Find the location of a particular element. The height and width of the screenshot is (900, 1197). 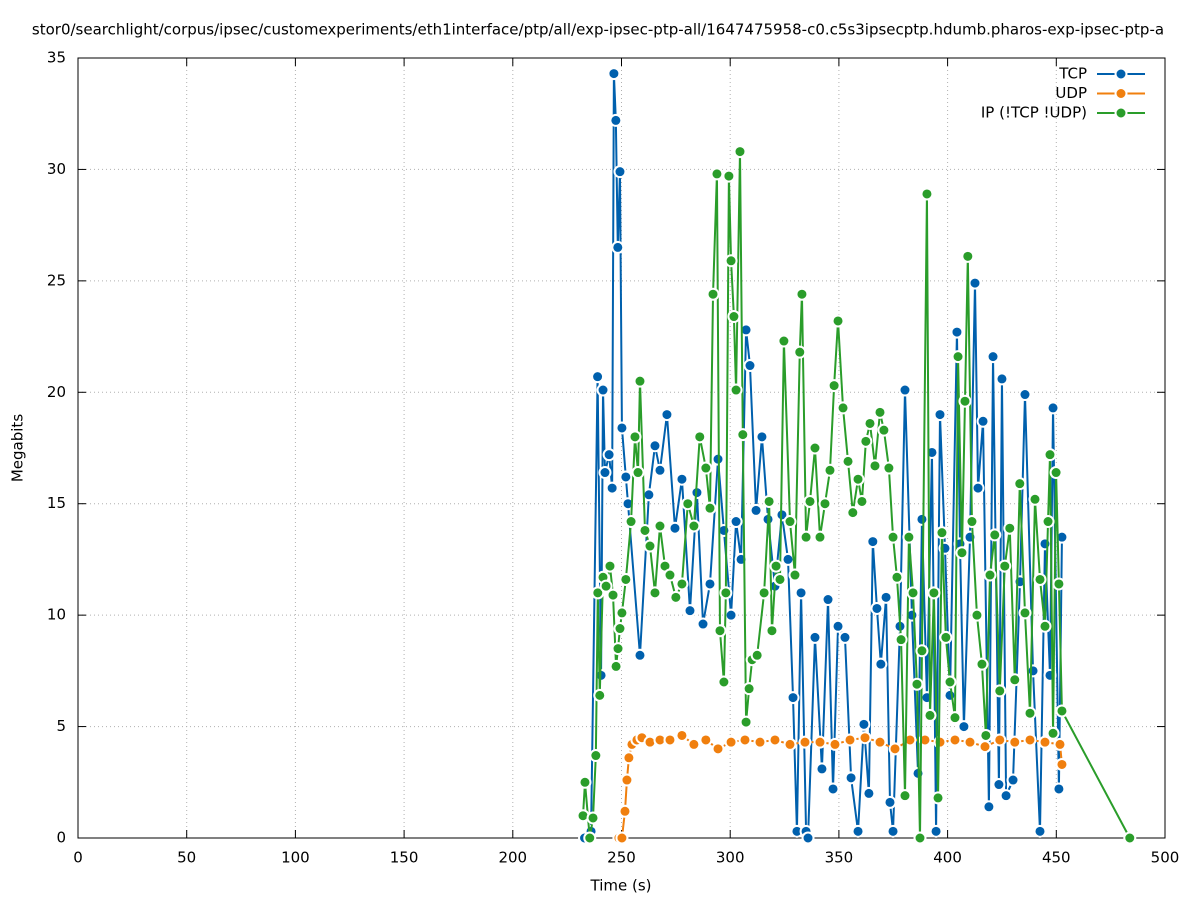

y-tick-label: 20 is located at coordinates (56, 392).